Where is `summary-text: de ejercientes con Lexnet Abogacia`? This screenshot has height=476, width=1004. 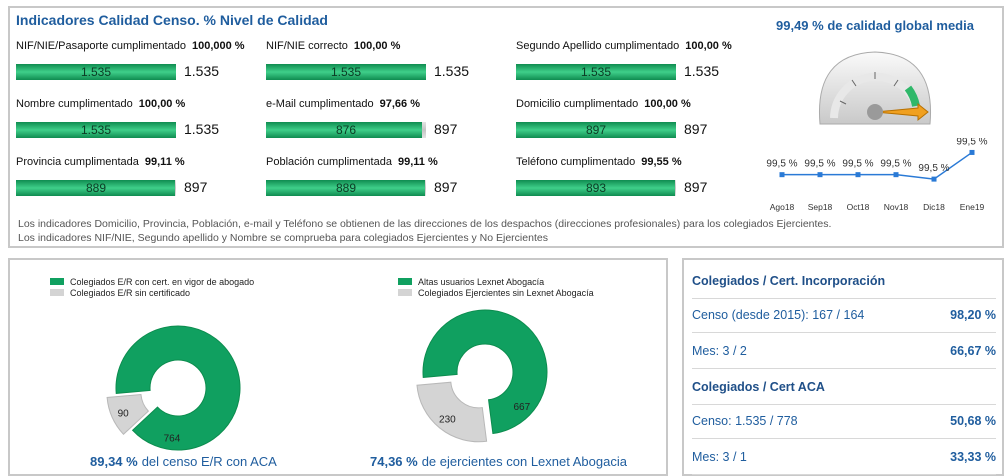 summary-text: de ejercientes con Lexnet Abogacia is located at coordinates (525, 461).